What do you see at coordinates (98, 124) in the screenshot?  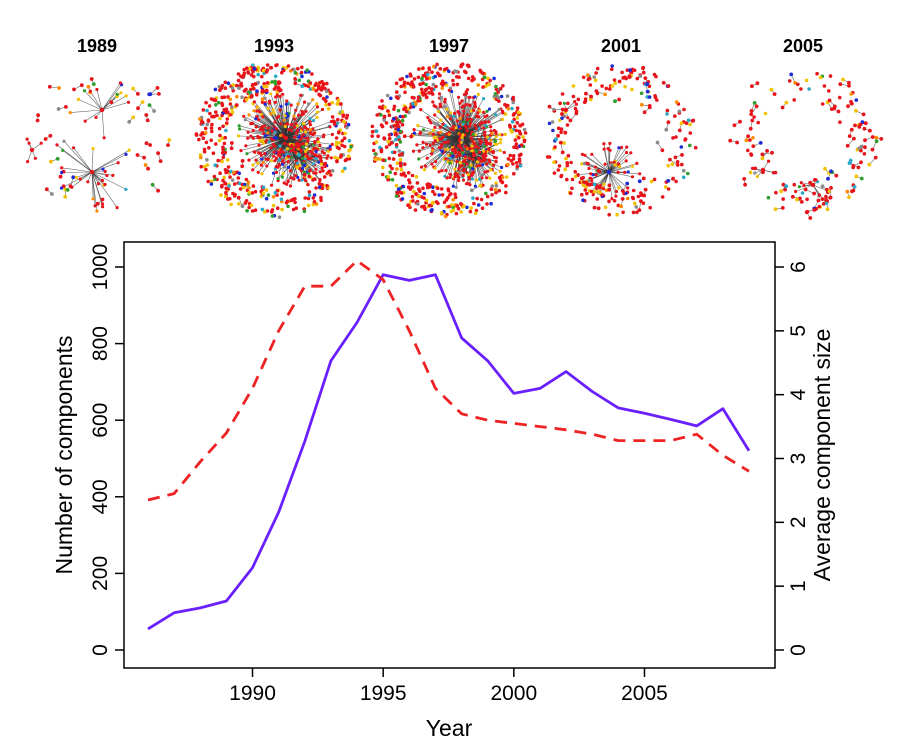 I see `network-panel-1989: 1989` at bounding box center [98, 124].